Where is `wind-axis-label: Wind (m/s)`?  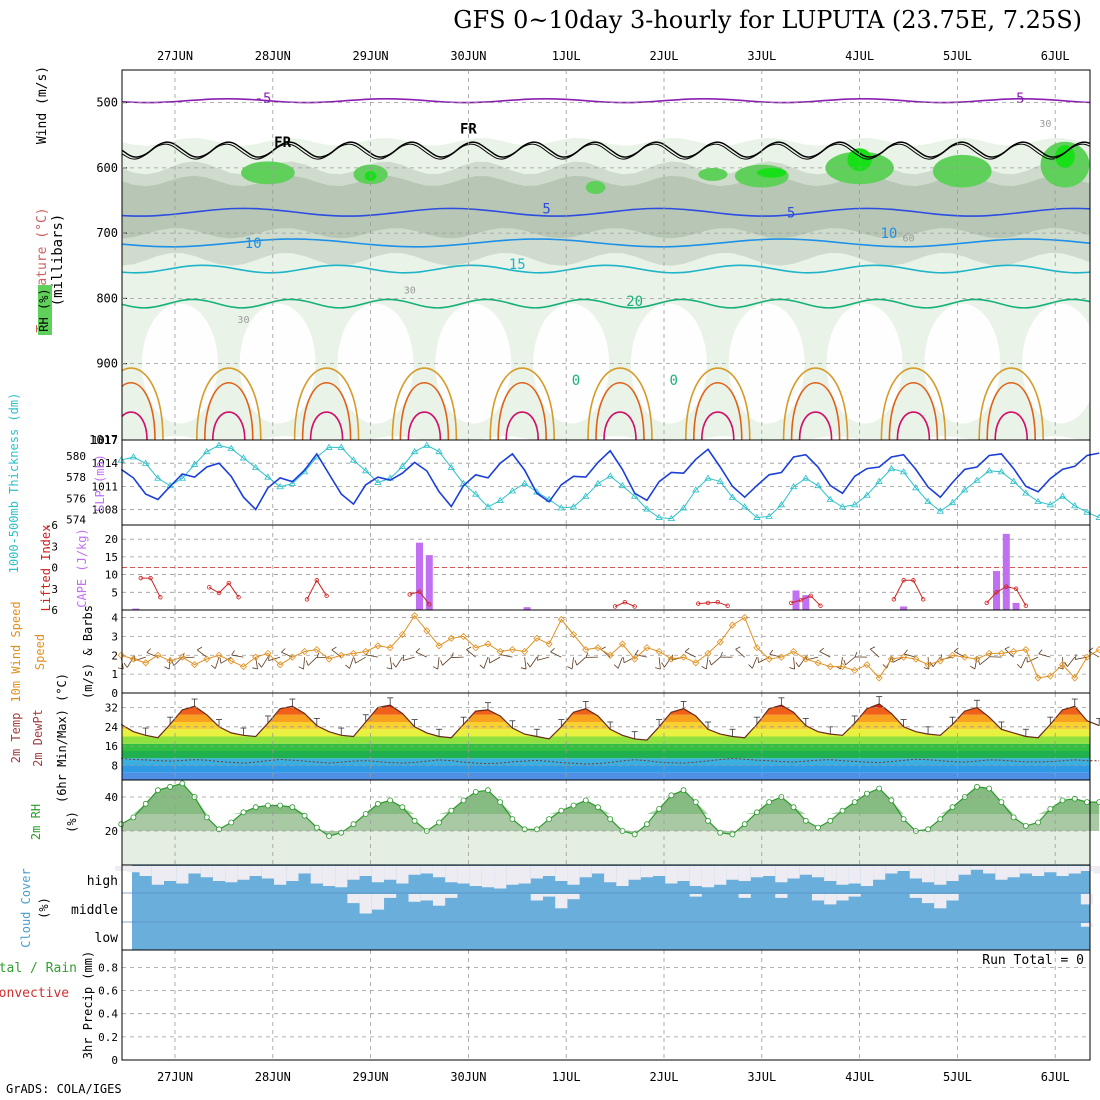
wind-axis-label: Wind (m/s) is located at coordinates (42, 105).